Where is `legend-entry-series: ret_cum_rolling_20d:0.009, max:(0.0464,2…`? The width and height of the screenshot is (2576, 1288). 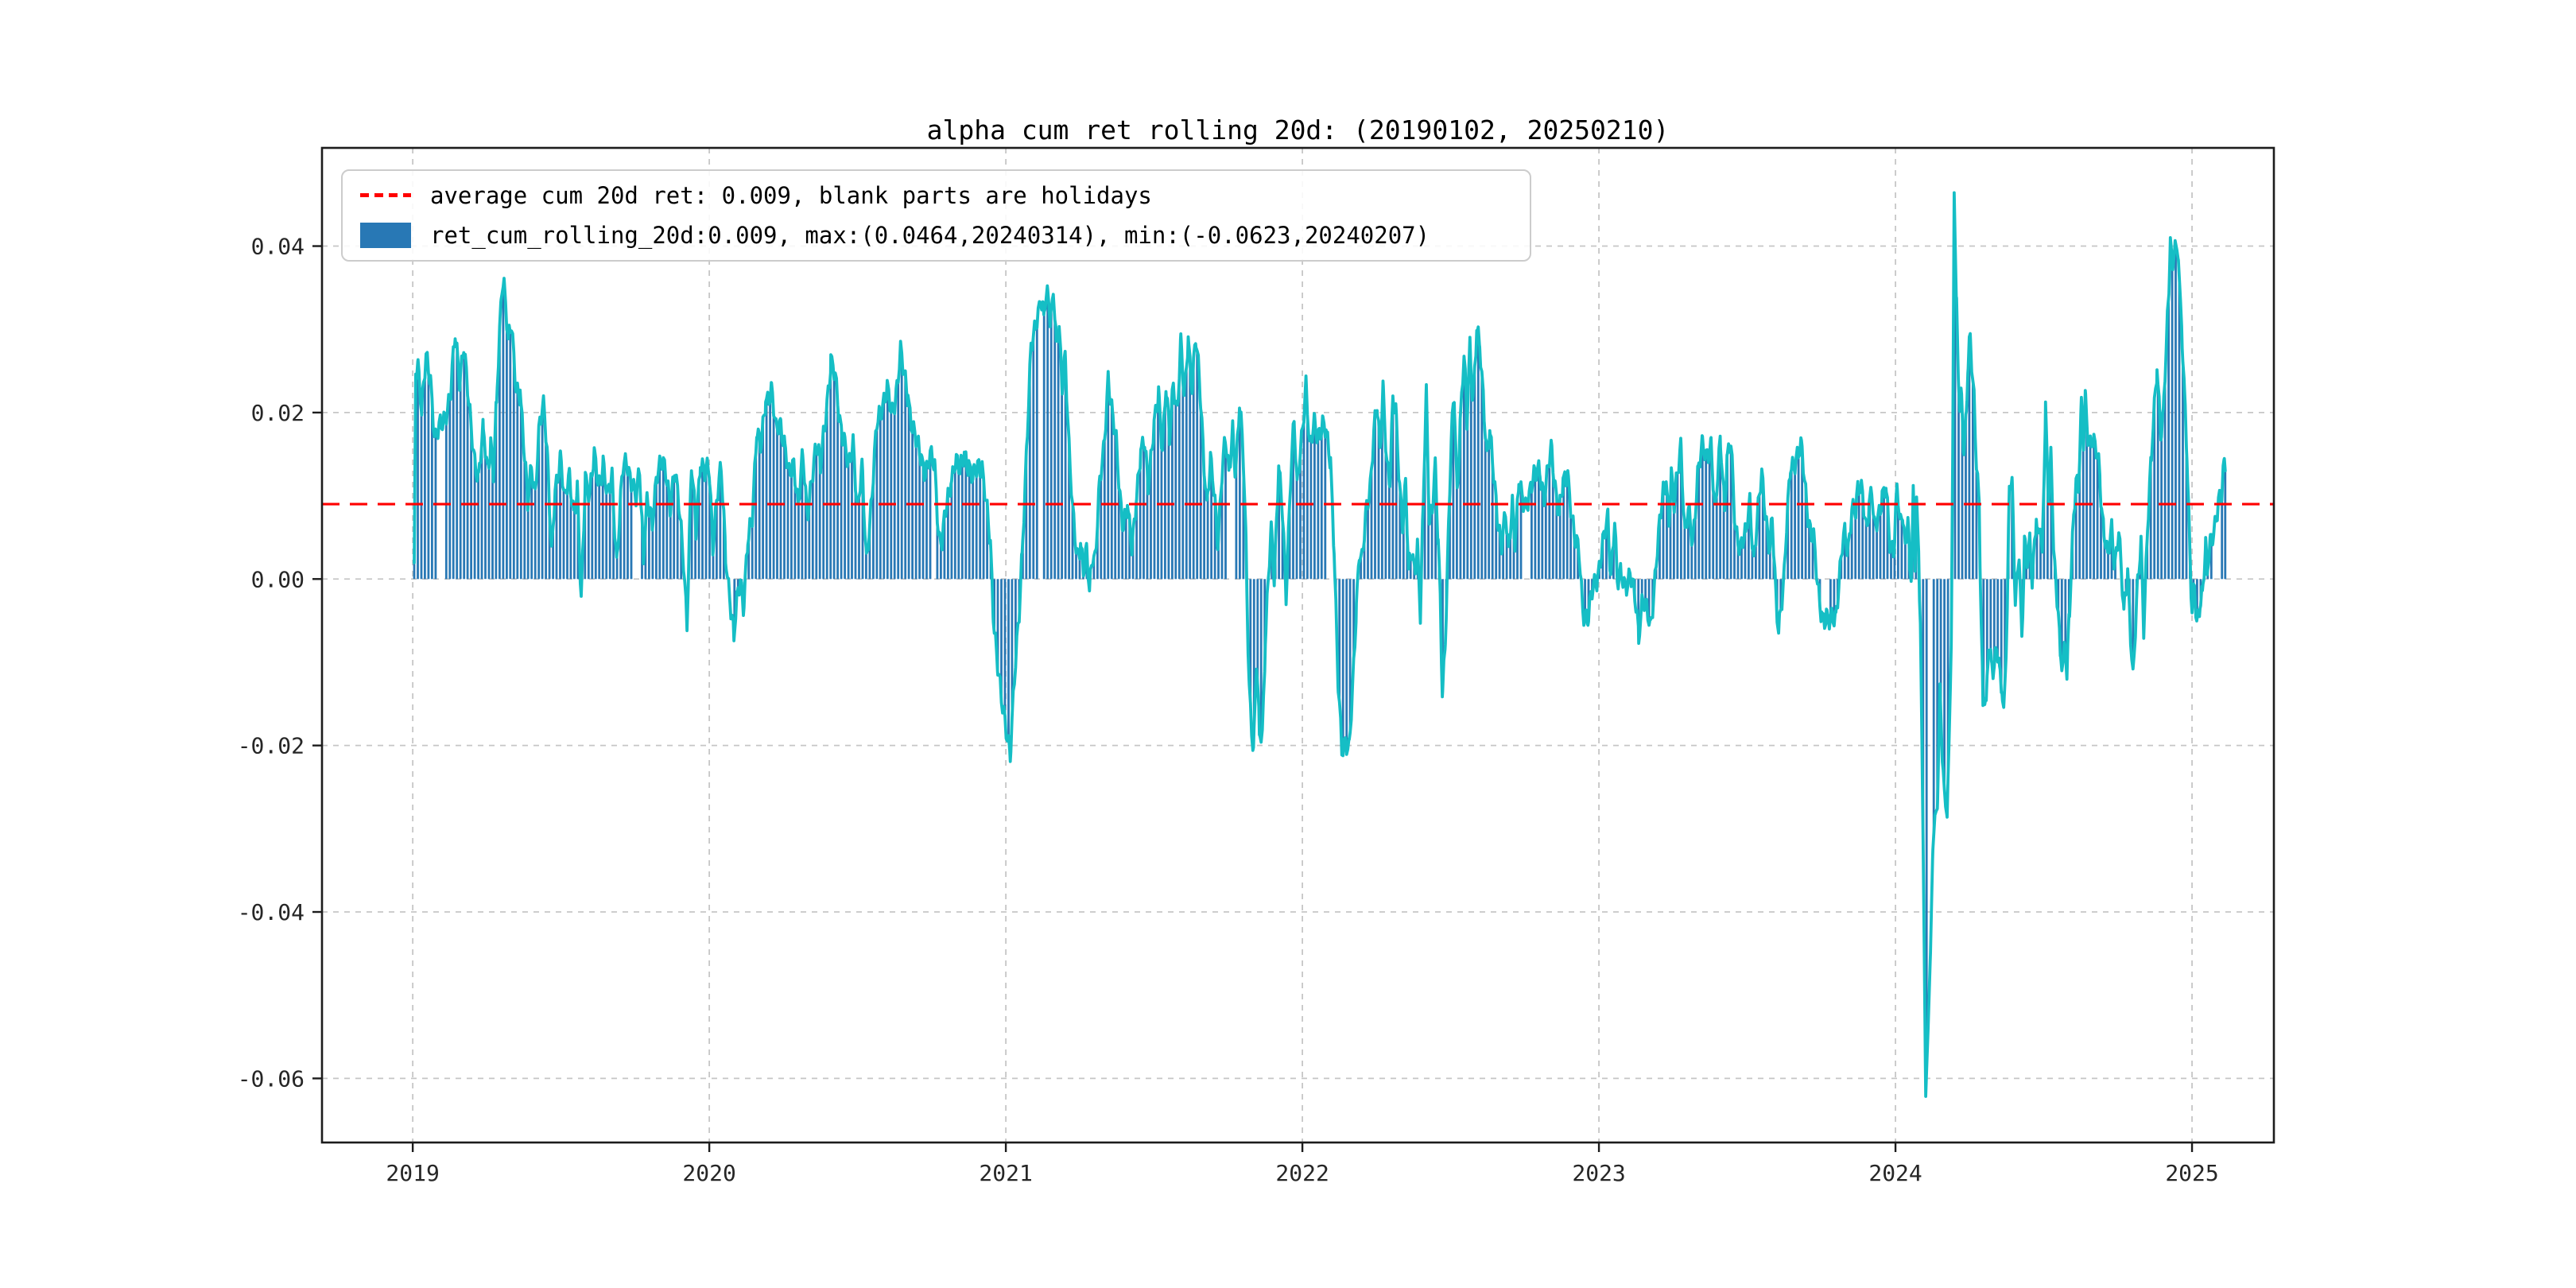 legend-entry-series: ret_cum_rolling_20d:0.009, max:(0.0464,2… is located at coordinates (941, 235).